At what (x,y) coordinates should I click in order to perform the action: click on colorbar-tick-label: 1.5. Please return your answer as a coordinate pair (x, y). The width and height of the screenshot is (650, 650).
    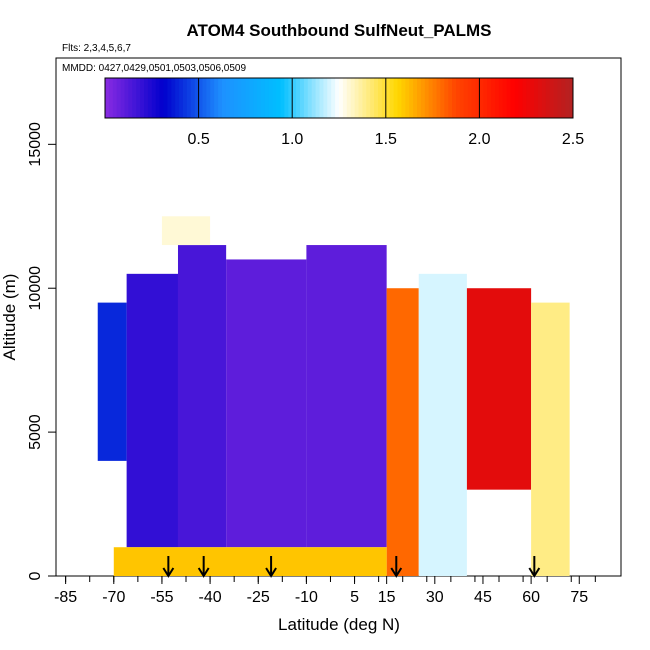
    Looking at the image, I should click on (386, 139).